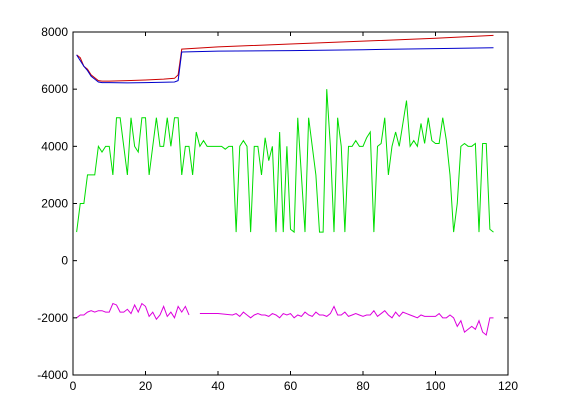 The width and height of the screenshot is (561, 420). Describe the element at coordinates (54, 204) in the screenshot. I see `y-tick-label: 2000` at that location.